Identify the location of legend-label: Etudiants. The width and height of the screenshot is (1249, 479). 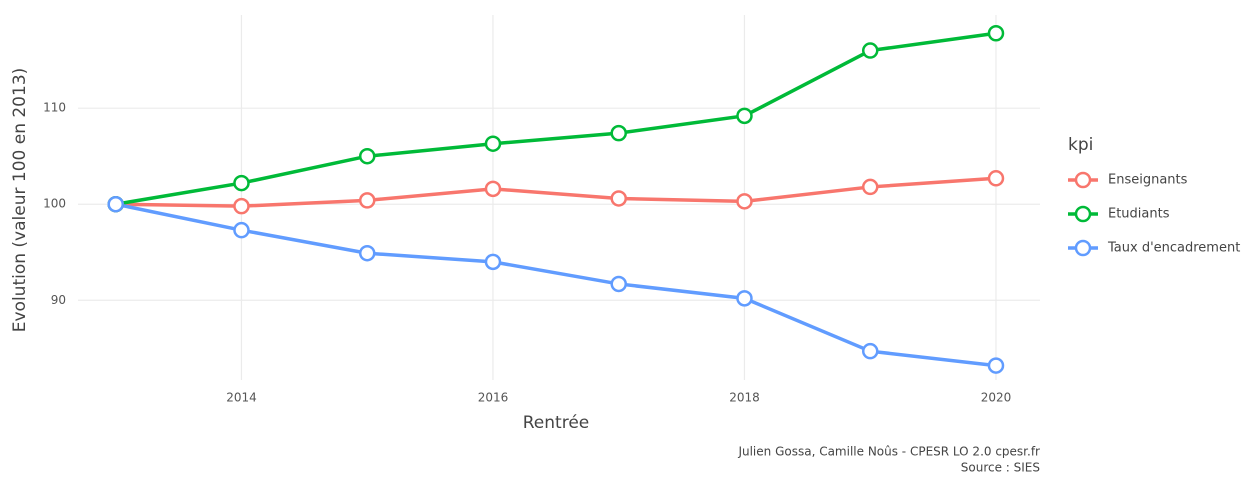
(1139, 214).